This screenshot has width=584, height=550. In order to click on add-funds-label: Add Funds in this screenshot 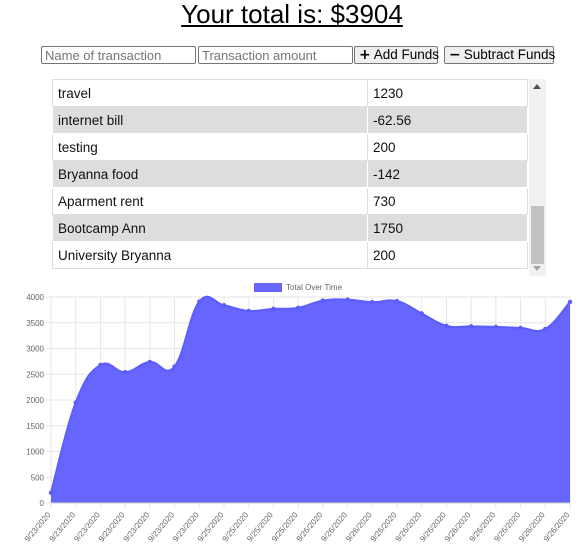, I will do `click(406, 54)`.